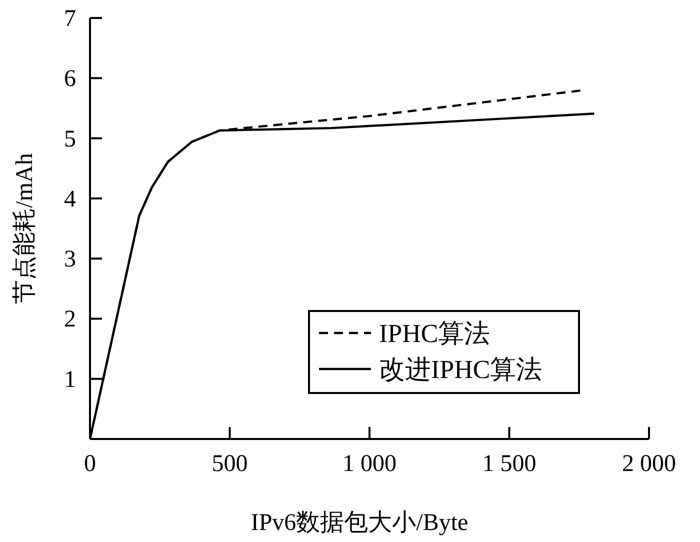 The width and height of the screenshot is (700, 542). What do you see at coordinates (460, 369) in the screenshot?
I see `legend-label: 改进IPHC算法` at bounding box center [460, 369].